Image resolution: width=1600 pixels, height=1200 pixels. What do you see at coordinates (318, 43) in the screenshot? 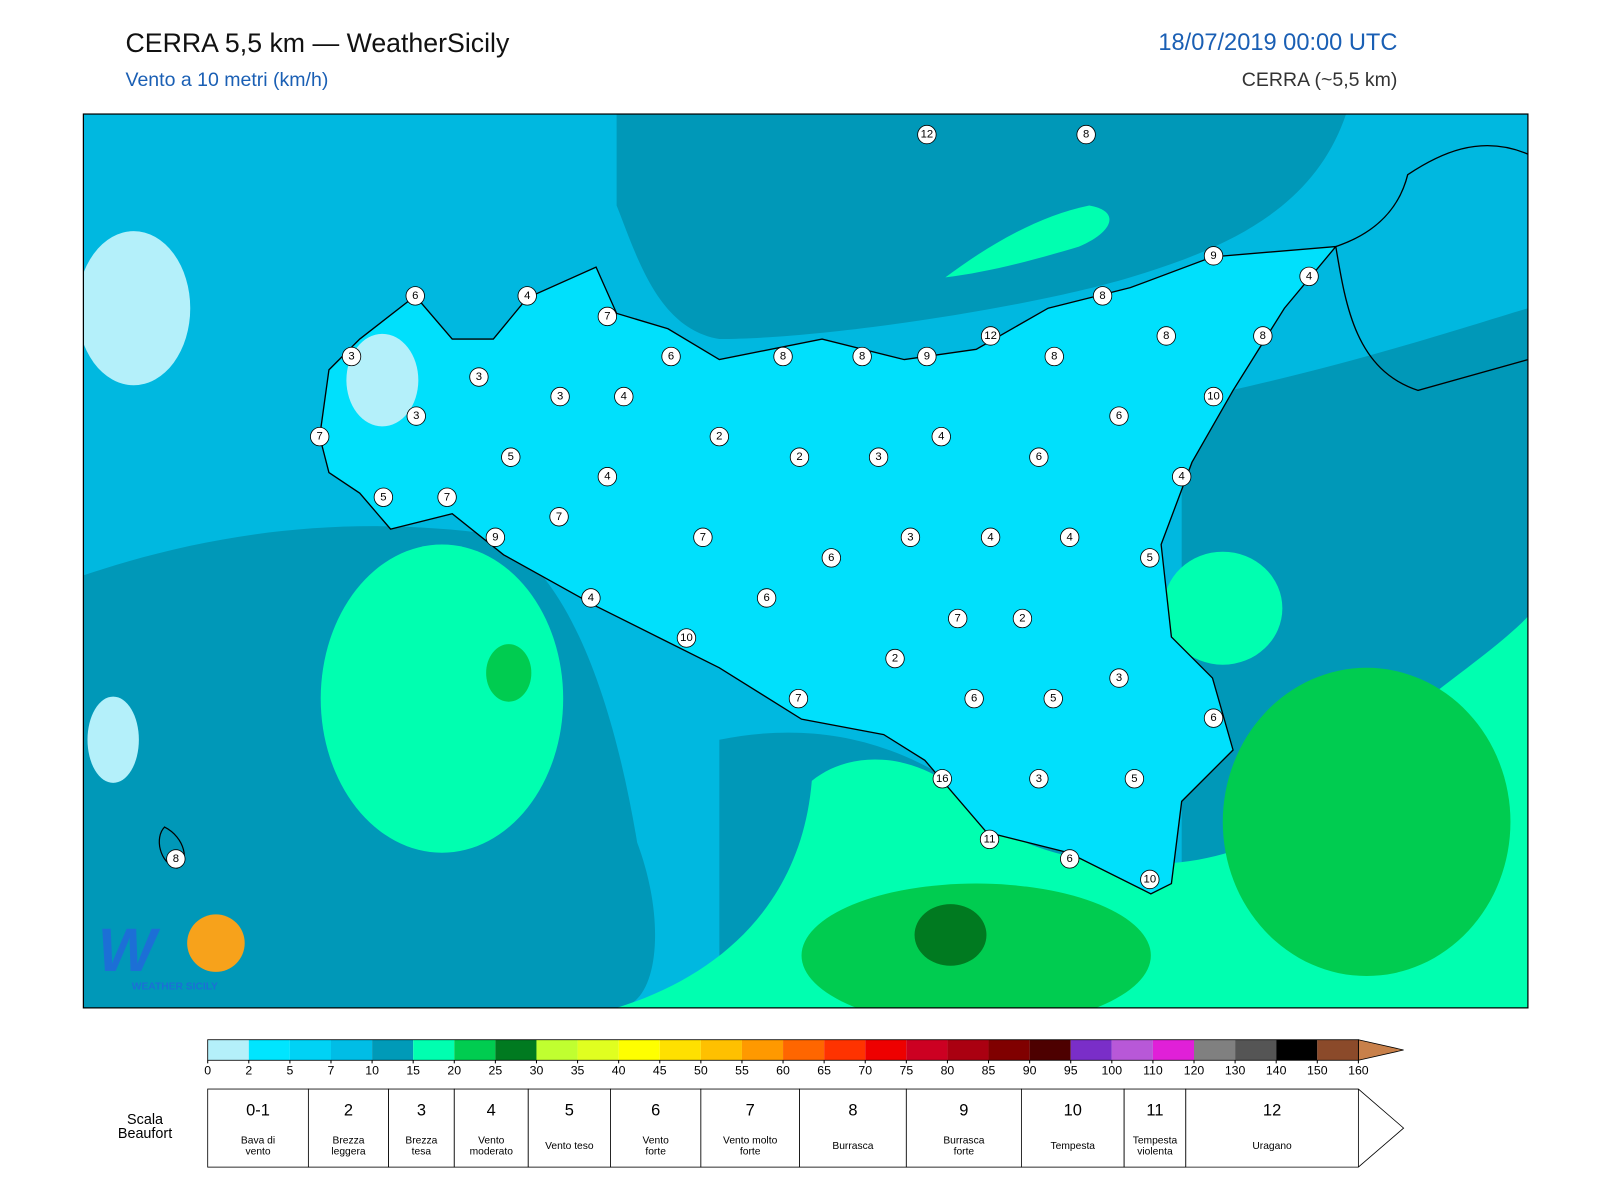
I see `title: CERRA 5,5 km — WeatherSicily` at bounding box center [318, 43].